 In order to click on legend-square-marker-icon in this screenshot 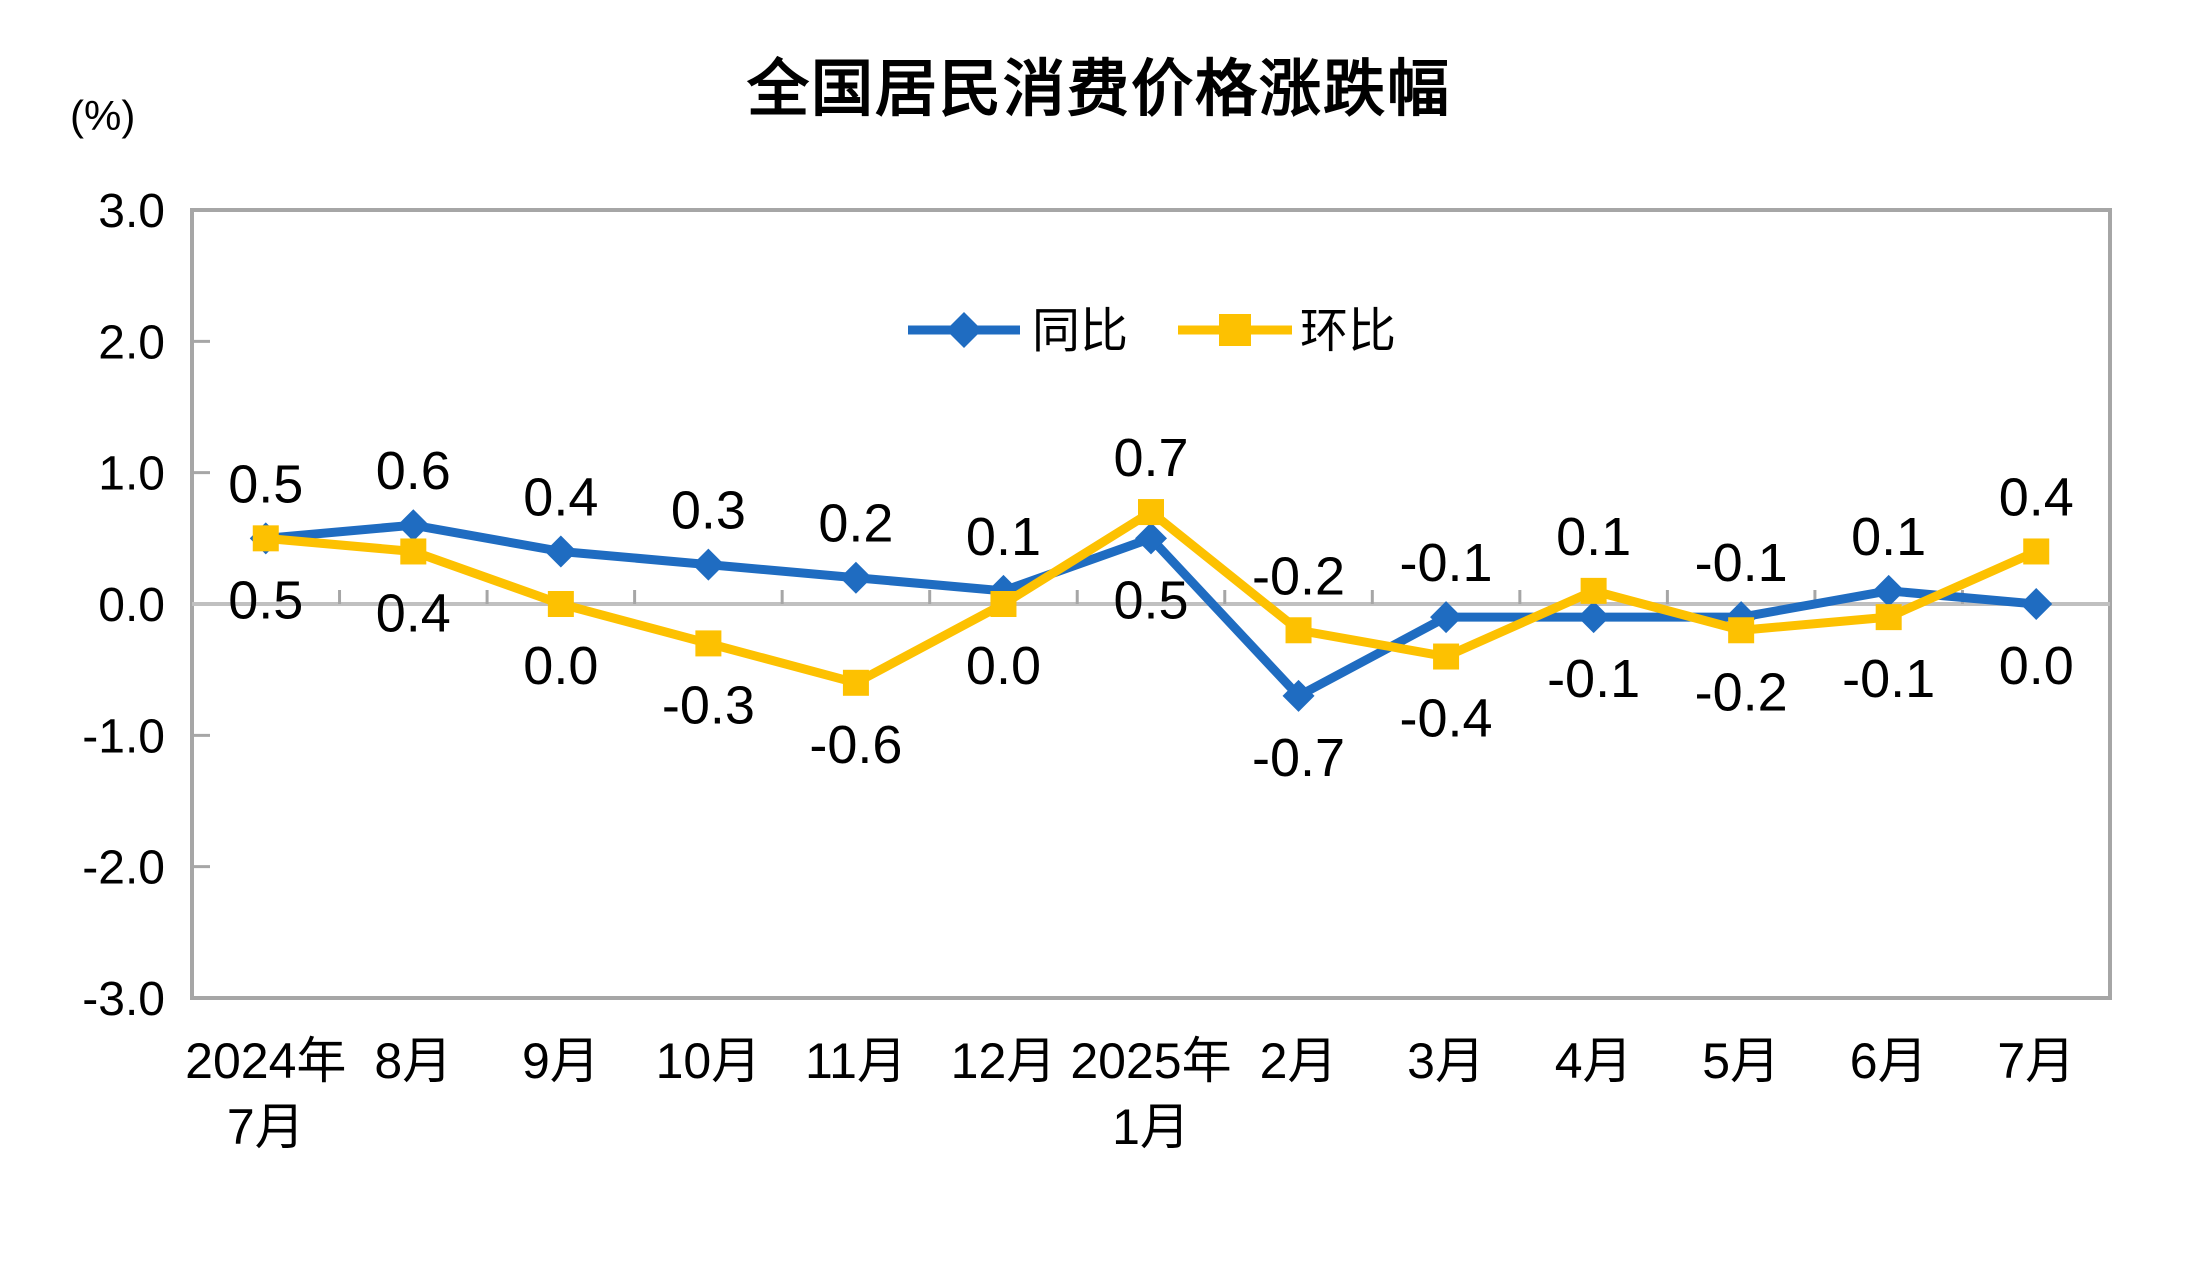, I will do `click(1235, 330)`.